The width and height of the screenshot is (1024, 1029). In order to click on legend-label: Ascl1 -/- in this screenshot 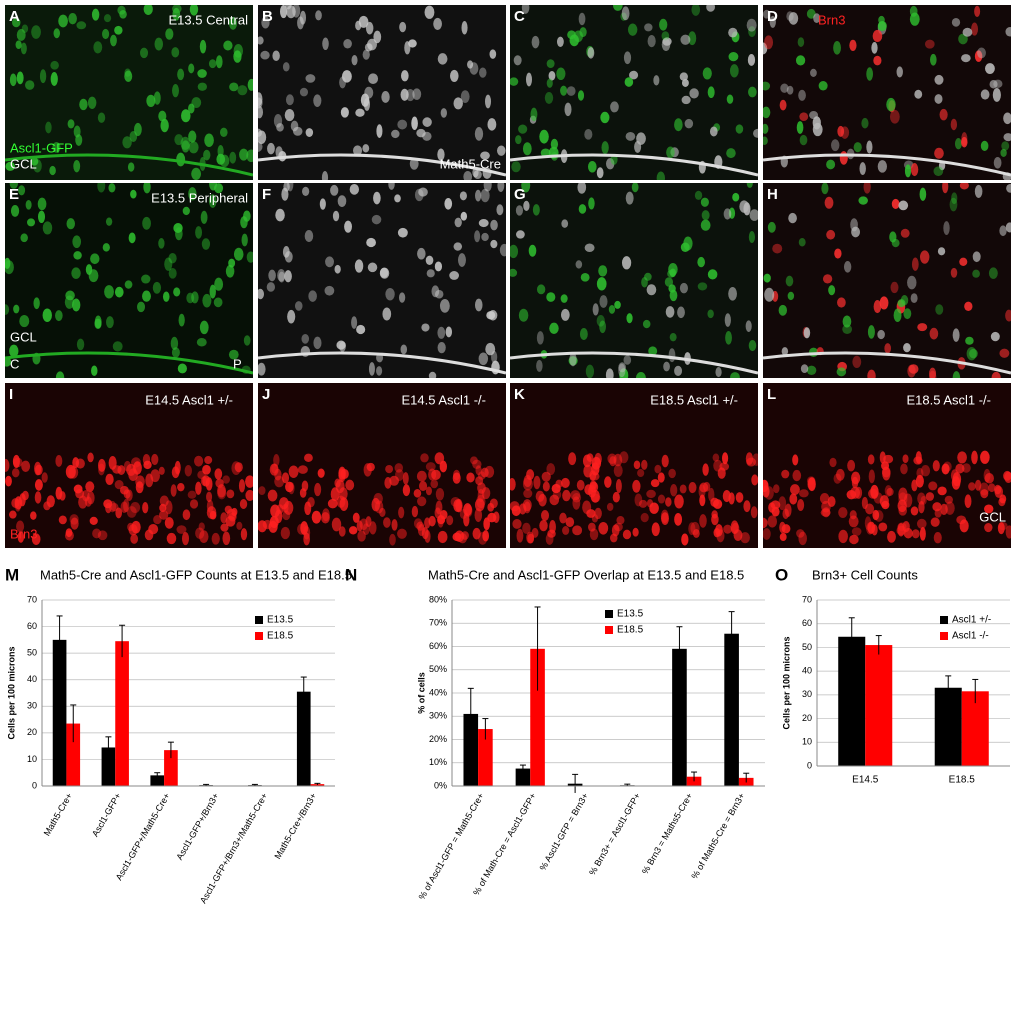, I will do `click(970, 636)`.